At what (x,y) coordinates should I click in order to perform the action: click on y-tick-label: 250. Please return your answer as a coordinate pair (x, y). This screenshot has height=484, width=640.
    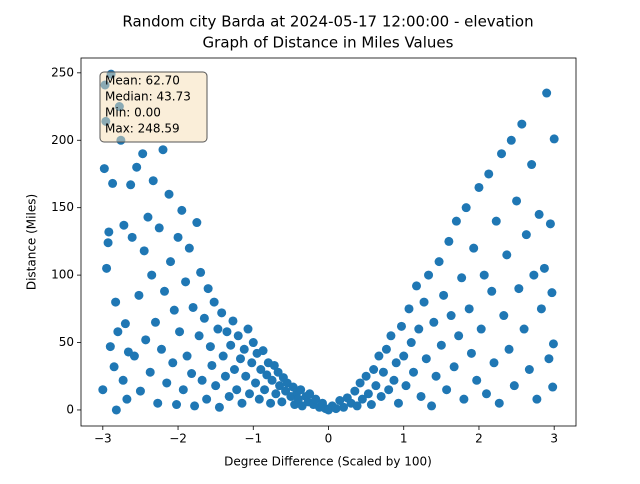
    Looking at the image, I should click on (62, 72).